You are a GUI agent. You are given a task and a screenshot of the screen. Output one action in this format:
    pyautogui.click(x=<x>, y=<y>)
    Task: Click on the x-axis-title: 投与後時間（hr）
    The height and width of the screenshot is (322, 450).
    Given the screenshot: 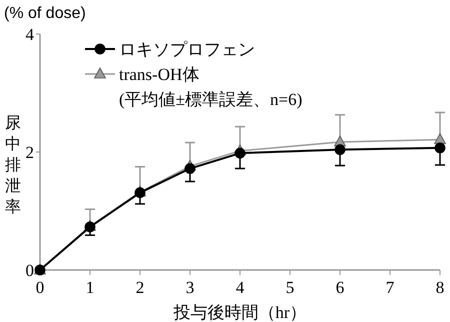 What is the action you would take?
    pyautogui.click(x=239, y=312)
    